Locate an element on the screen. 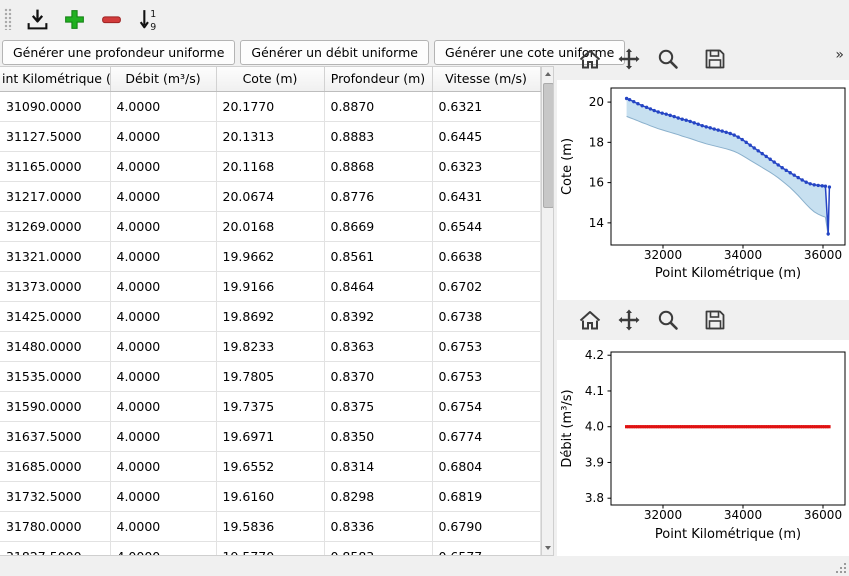 The height and width of the screenshot is (576, 849). toolbar-overflow-chevron: » is located at coordinates (839, 55).